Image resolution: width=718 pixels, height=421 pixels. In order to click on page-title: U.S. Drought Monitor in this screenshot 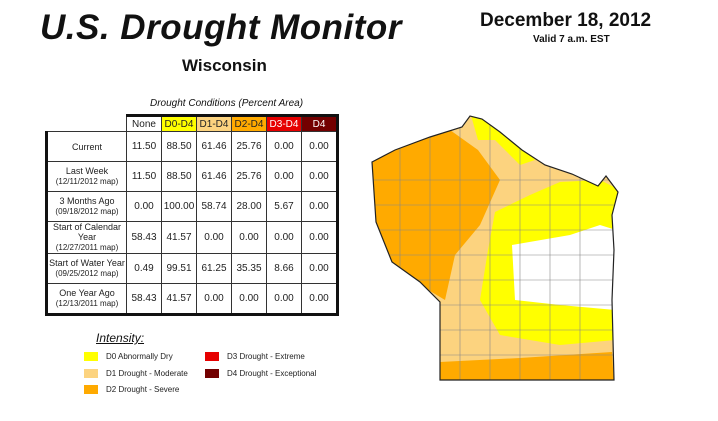, I will do `click(221, 27)`.